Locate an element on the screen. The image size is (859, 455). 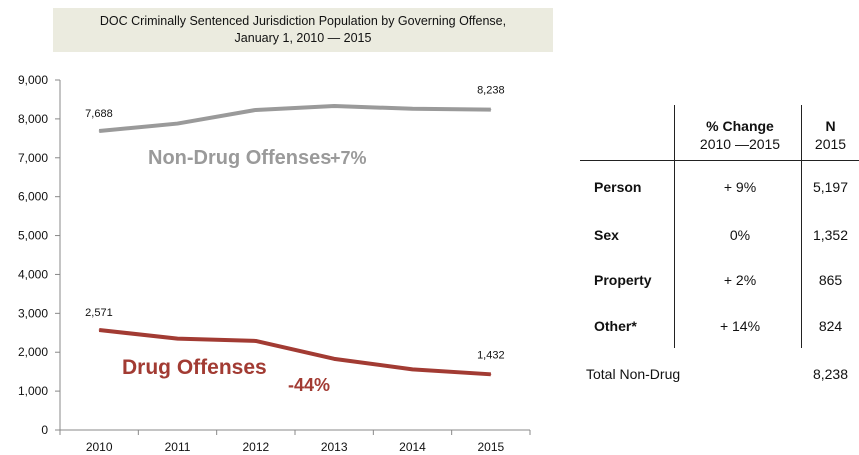
row-label-property: Property is located at coordinates (623, 280).